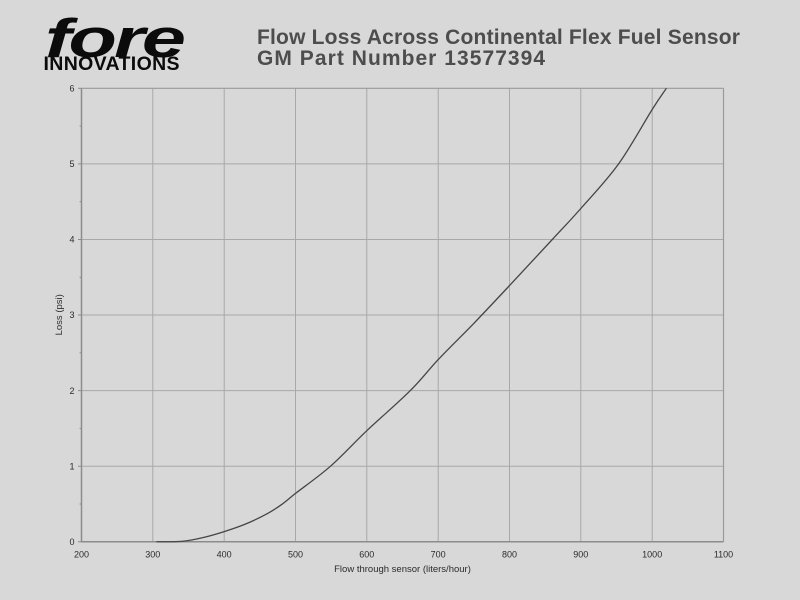 This screenshot has width=800, height=600. I want to click on svg-text: 4, so click(71, 240).